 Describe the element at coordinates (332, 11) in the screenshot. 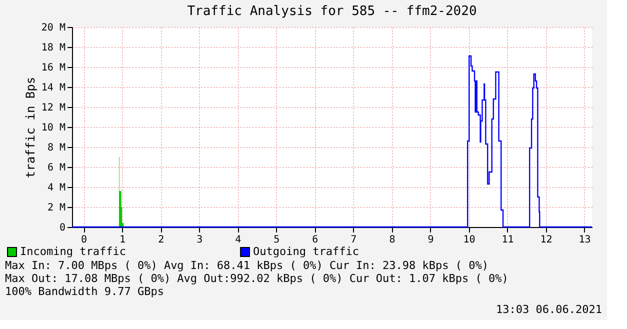

I see `chart-title: Traffic Analysis for 585 -- ffm2-2020` at that location.